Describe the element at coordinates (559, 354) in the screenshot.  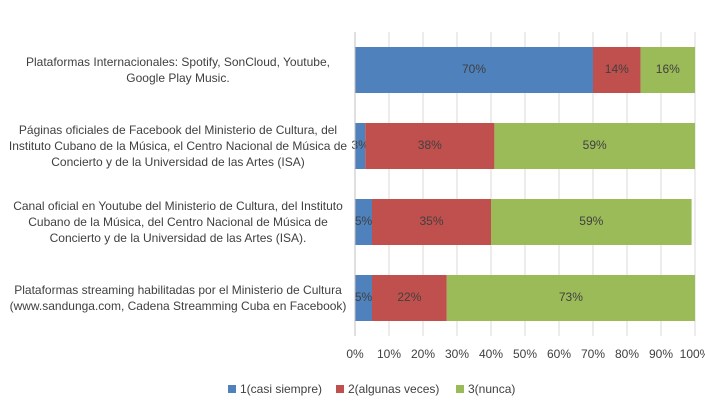
I see `x-tick-label: 60%` at that location.